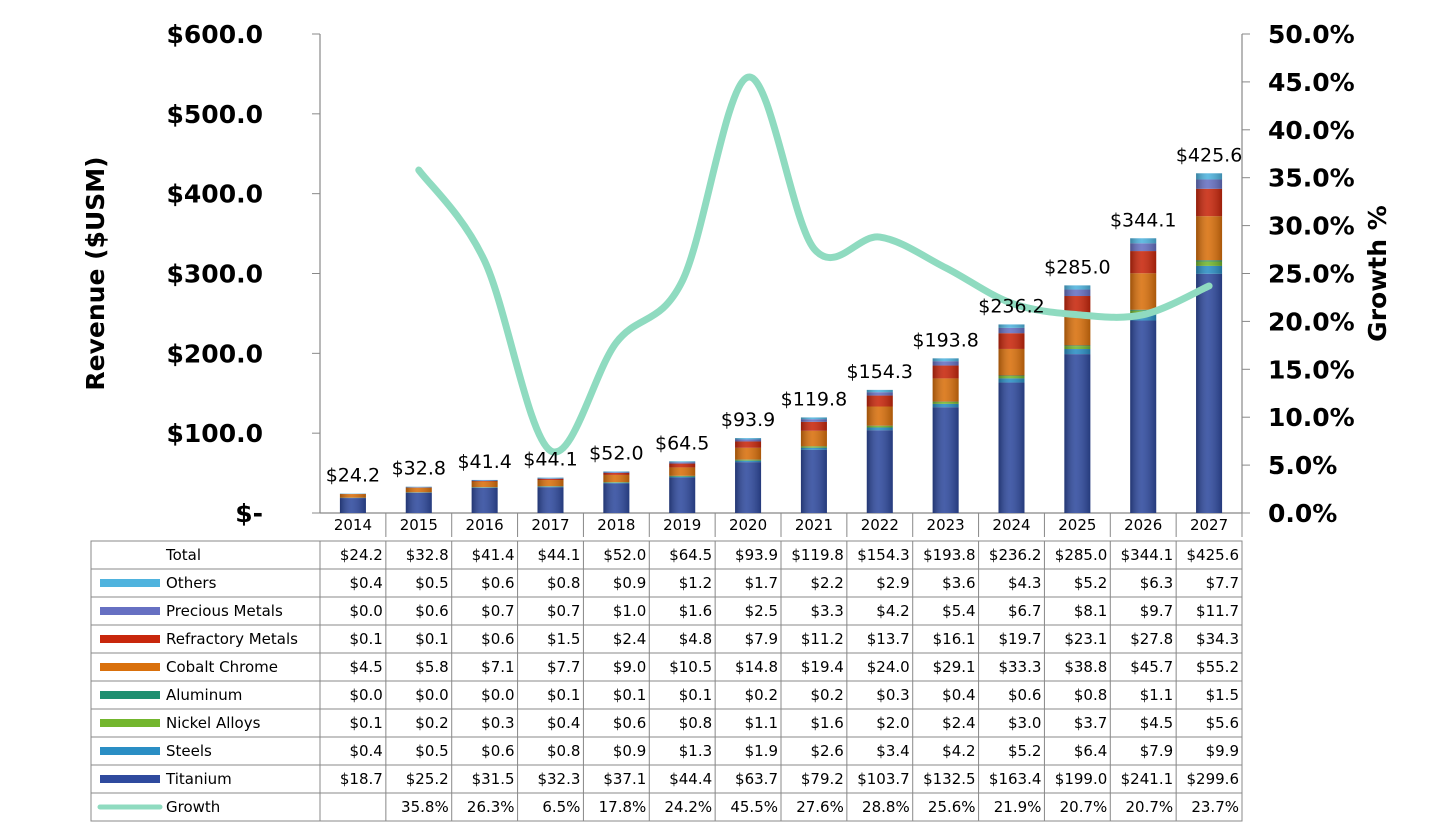 The image size is (1430, 829). I want to click on table-cell: $13.7, so click(888, 639).